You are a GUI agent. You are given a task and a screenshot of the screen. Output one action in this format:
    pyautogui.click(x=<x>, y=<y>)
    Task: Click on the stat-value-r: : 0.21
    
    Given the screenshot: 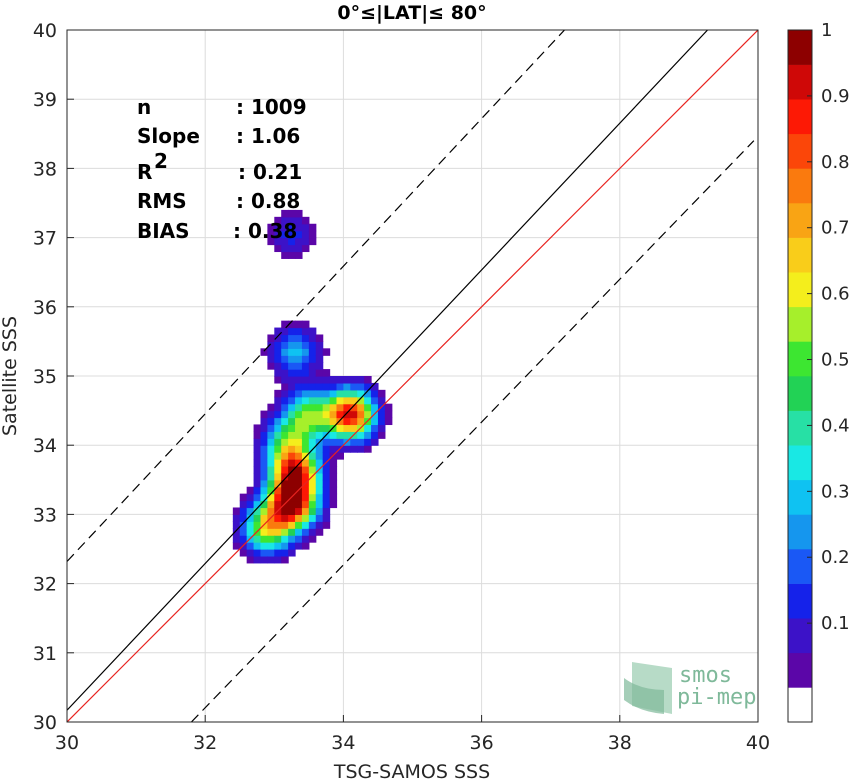 What is the action you would take?
    pyautogui.click(x=270, y=172)
    